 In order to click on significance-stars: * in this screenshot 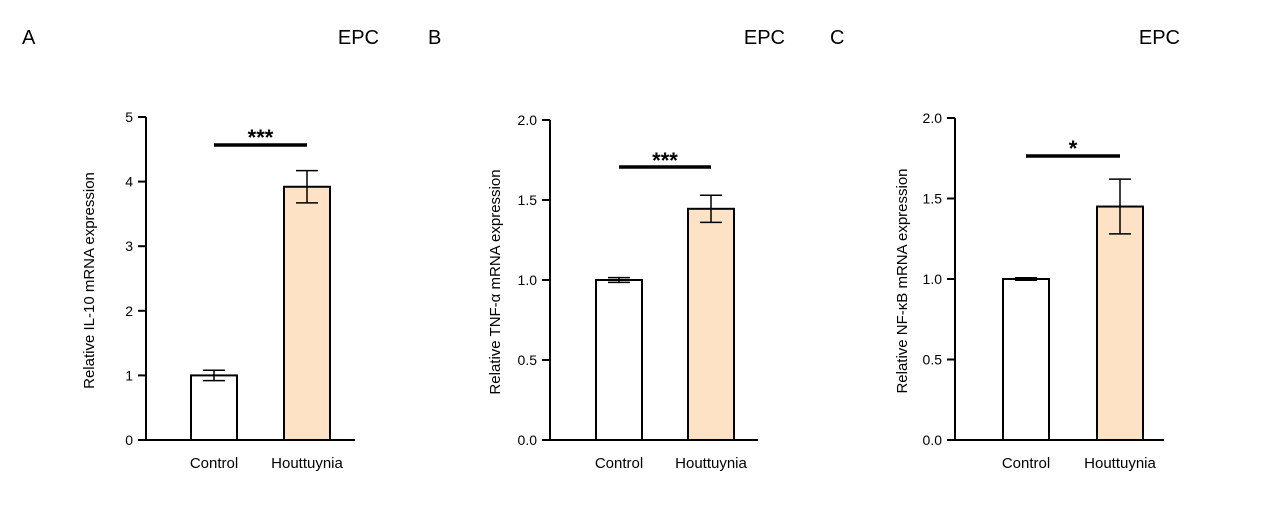, I will do `click(1073, 148)`.